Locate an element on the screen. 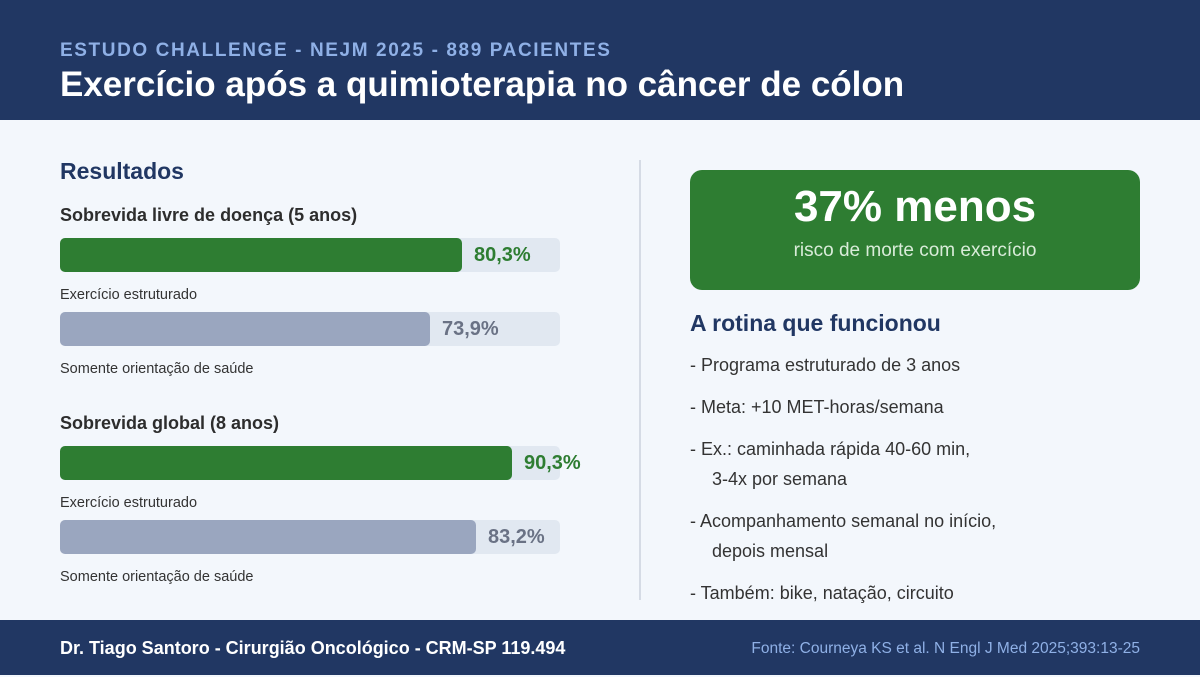  highlight-caption: risco de morte com exercício is located at coordinates (915, 250).